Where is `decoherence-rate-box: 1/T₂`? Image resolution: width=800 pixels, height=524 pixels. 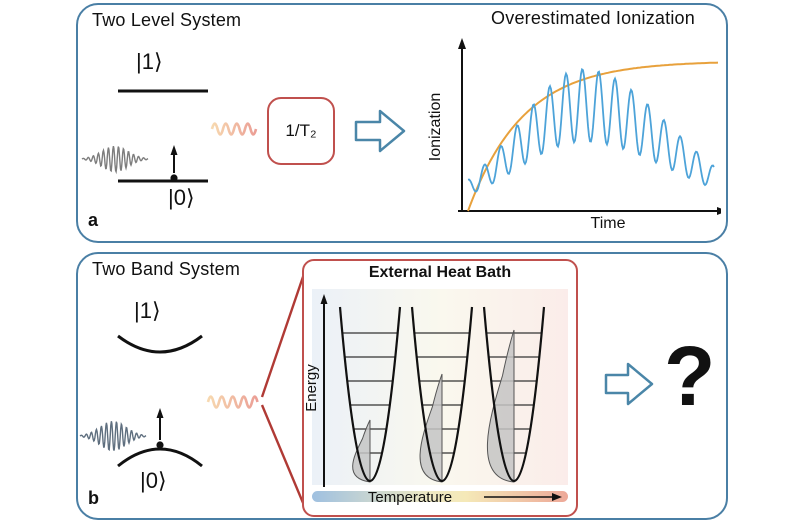
decoherence-rate-box: 1/T₂ is located at coordinates (301, 131).